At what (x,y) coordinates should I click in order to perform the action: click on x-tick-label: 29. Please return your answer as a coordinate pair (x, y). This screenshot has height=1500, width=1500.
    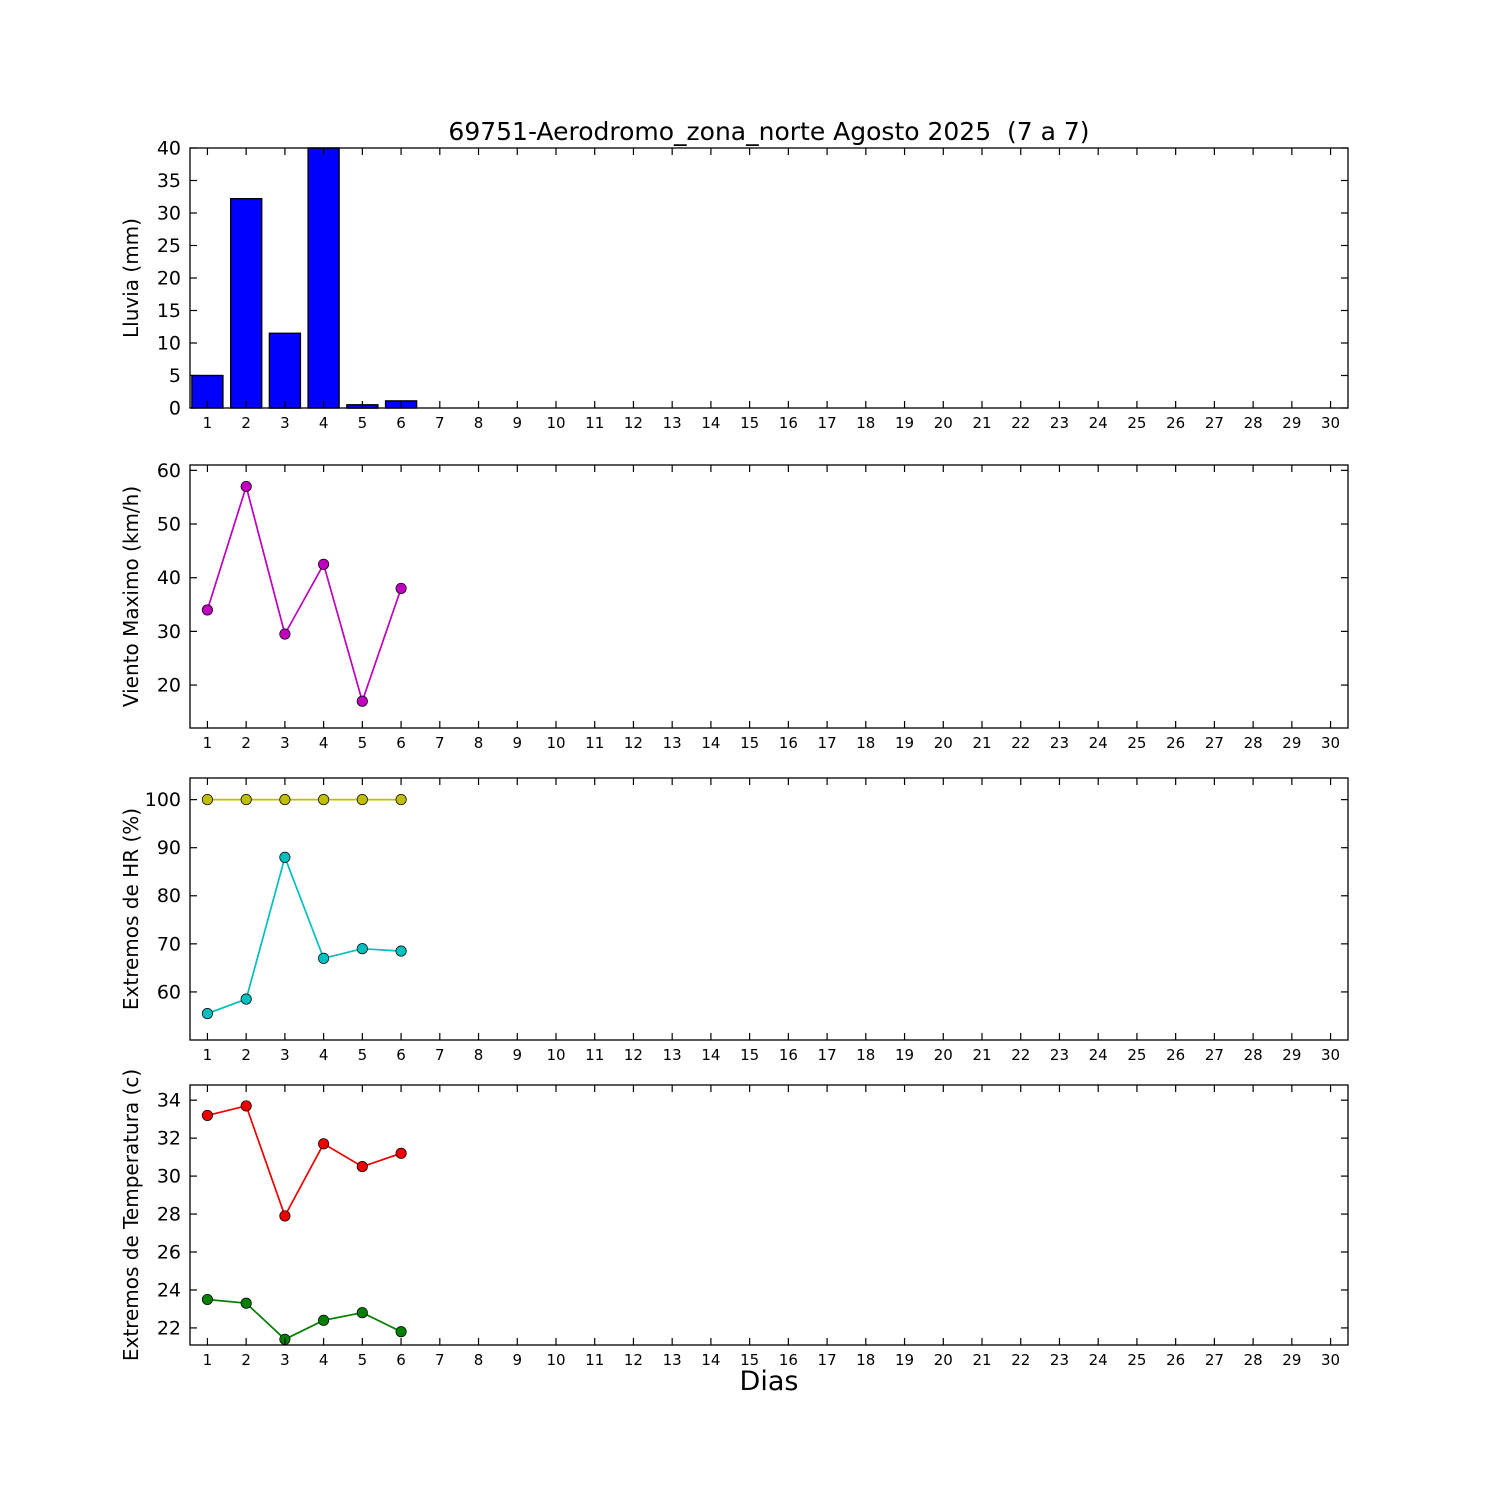
    Looking at the image, I should click on (1291, 743).